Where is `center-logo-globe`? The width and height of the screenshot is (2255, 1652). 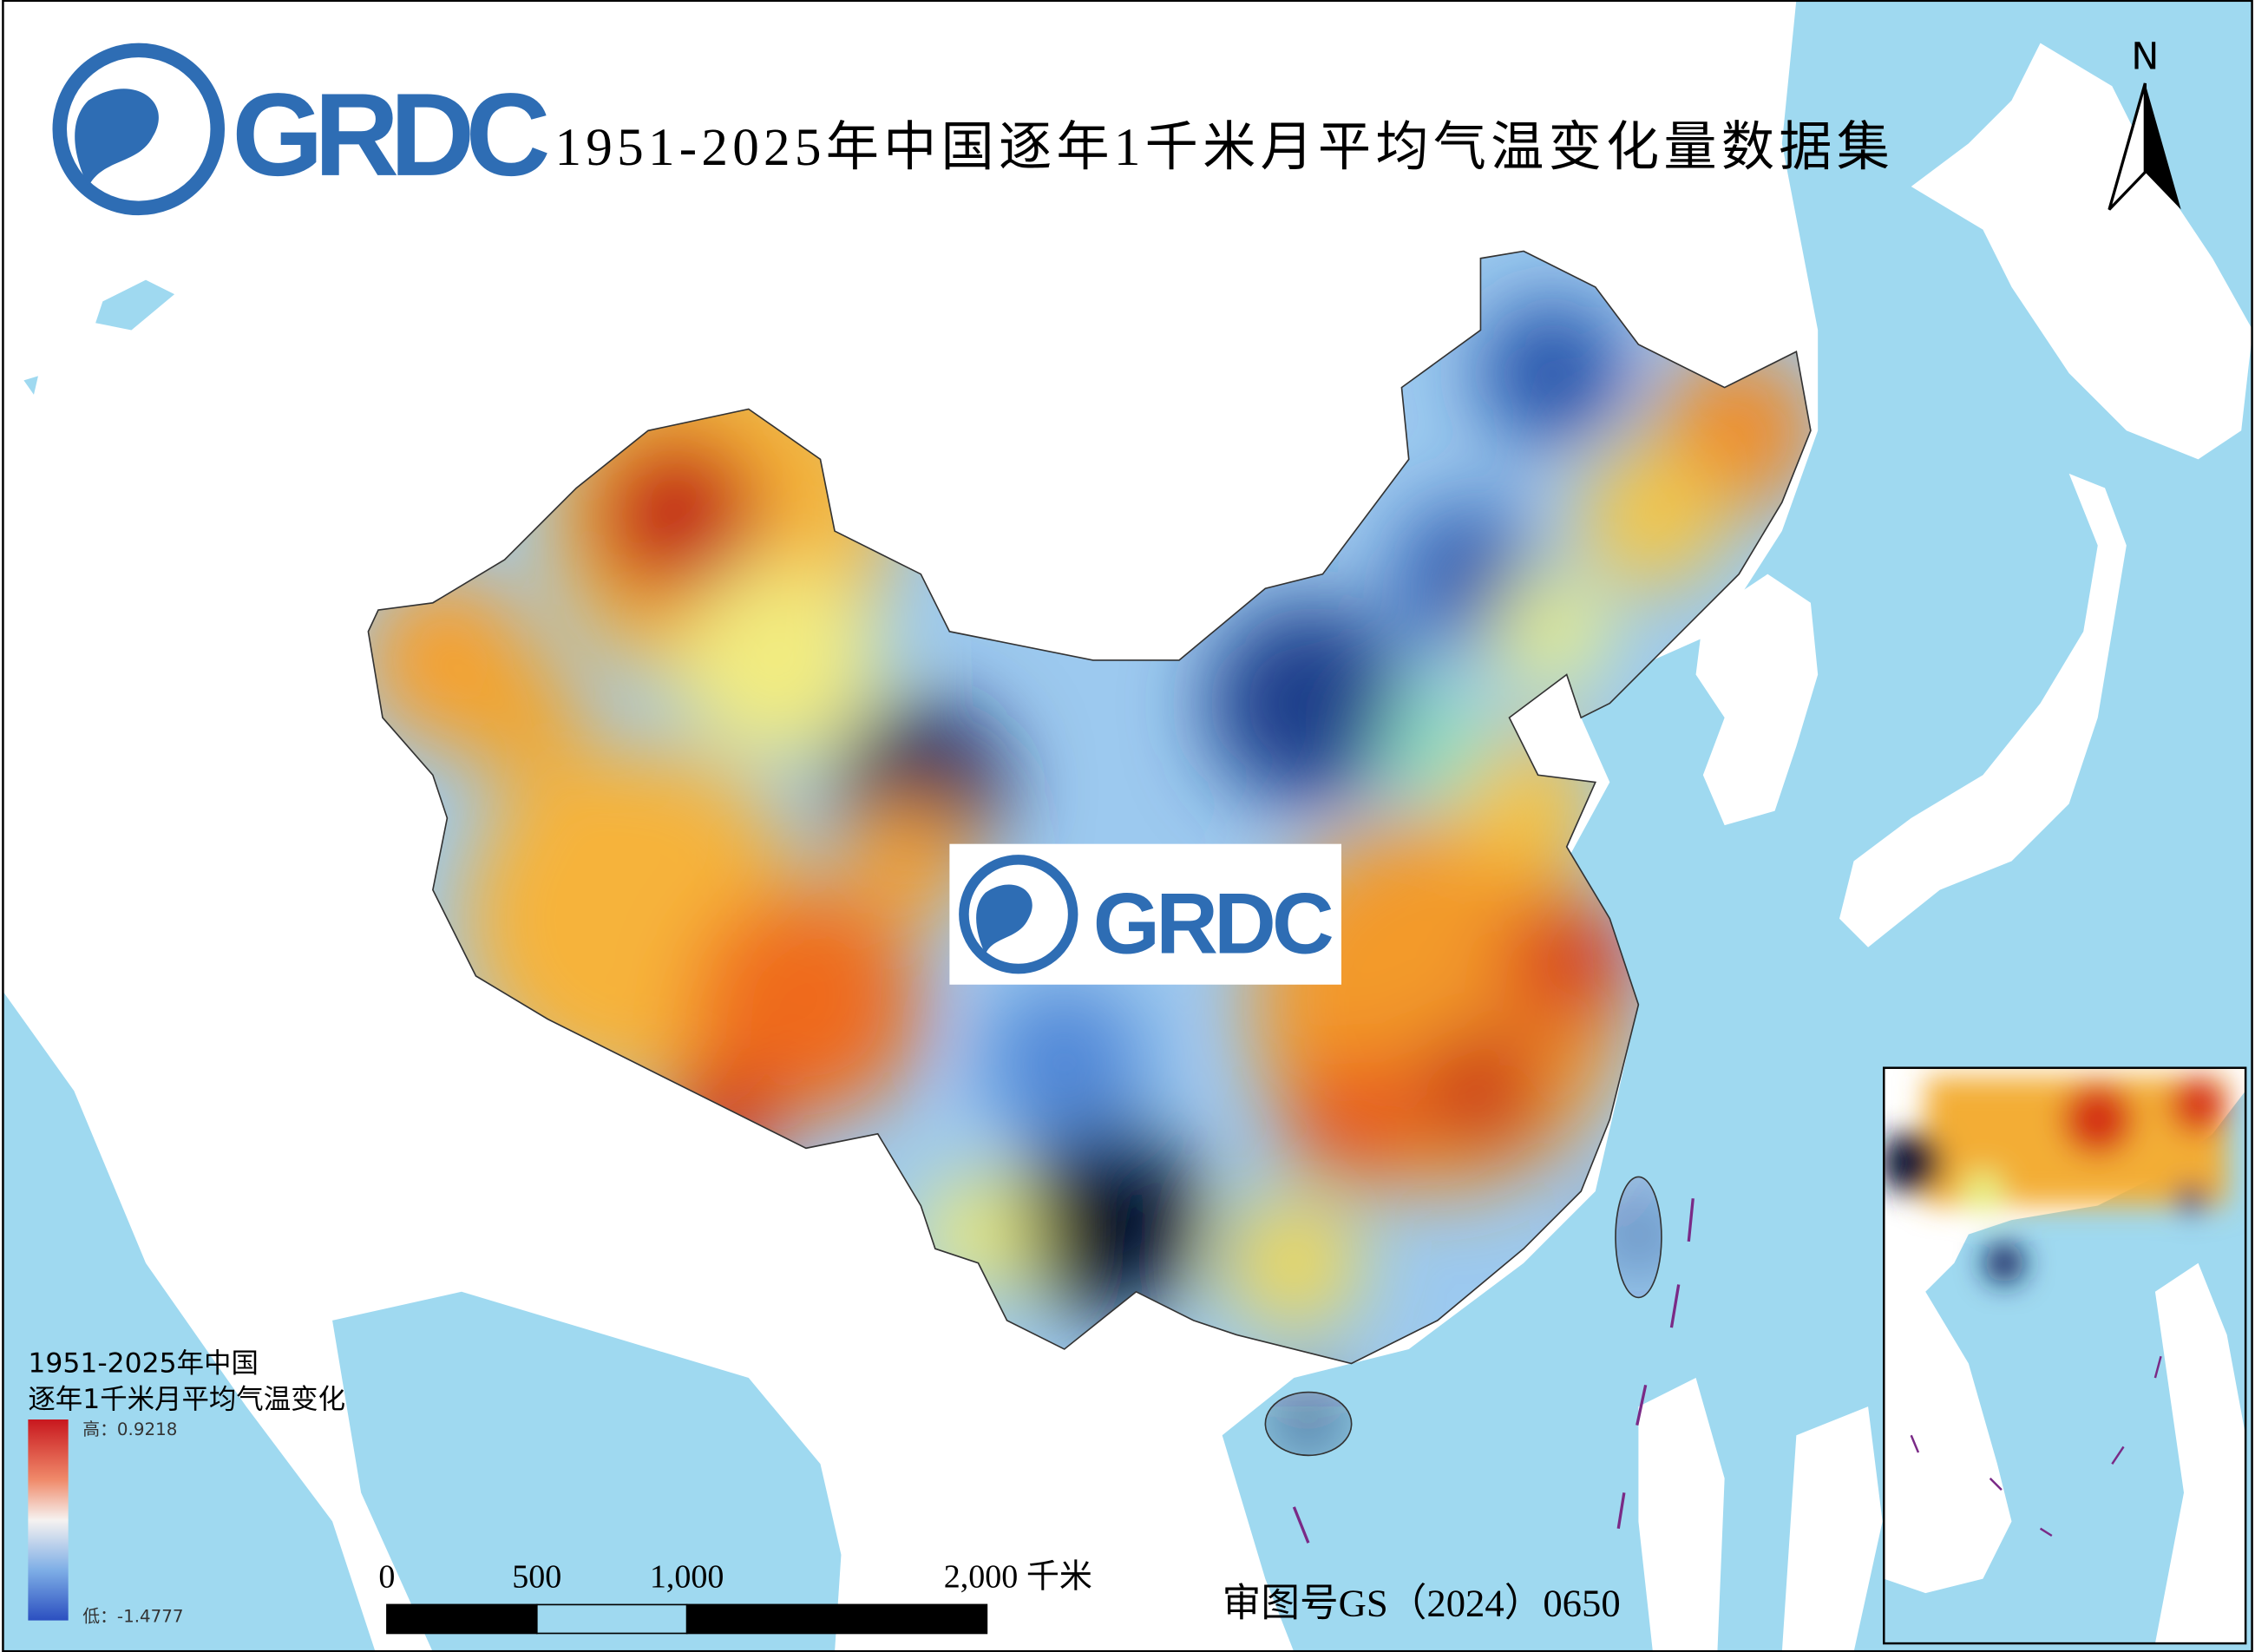
center-logo-globe is located at coordinates (1018, 914).